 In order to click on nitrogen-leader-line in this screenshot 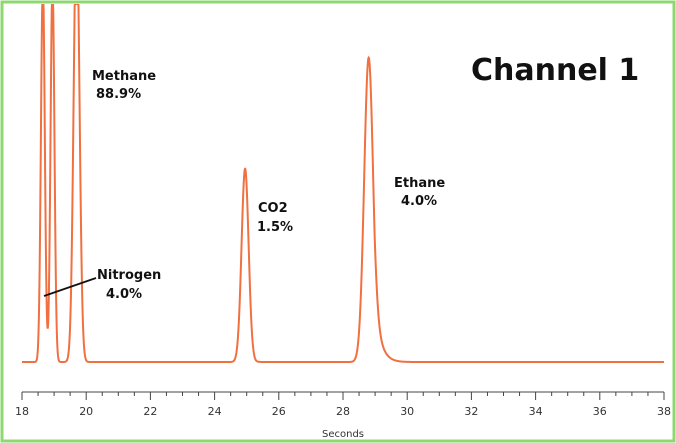, I will do `click(70, 287)`.